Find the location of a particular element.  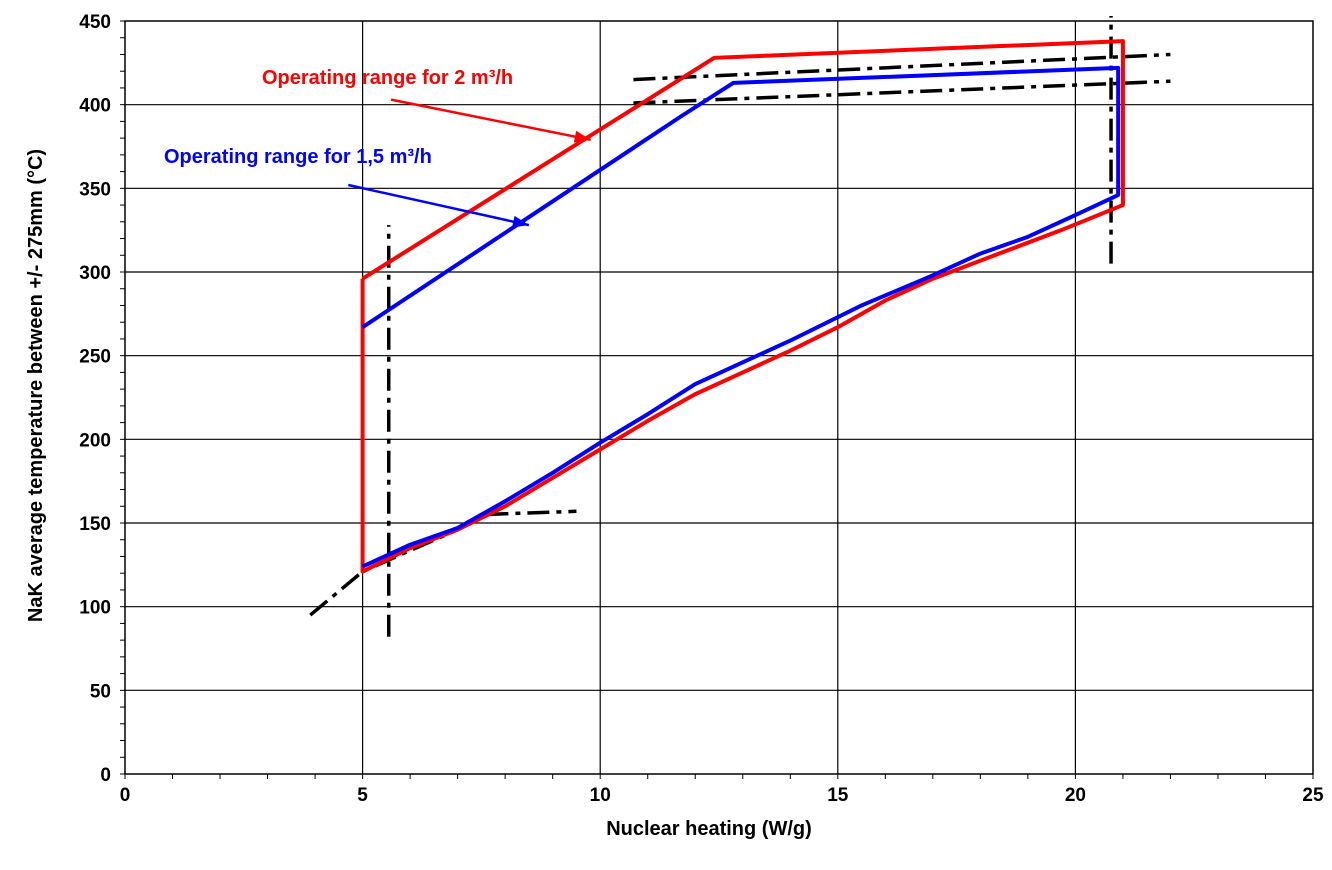

x-tick-label: 10 is located at coordinates (600, 795).